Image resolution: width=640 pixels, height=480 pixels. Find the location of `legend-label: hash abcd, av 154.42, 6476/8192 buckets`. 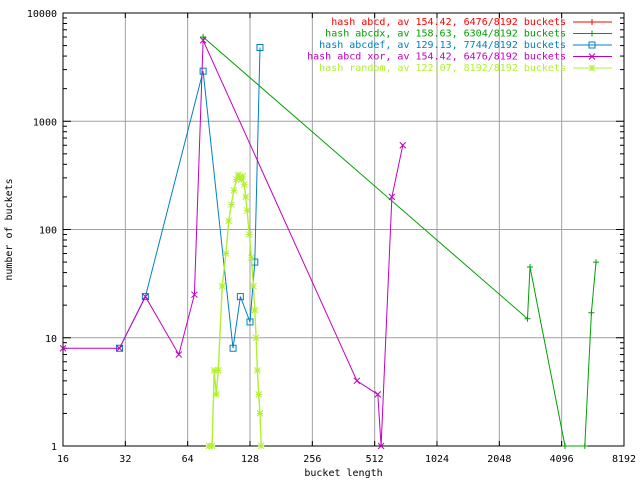

legend-label: hash abcd, av 154.42, 6476/8192 buckets is located at coordinates (448, 22).